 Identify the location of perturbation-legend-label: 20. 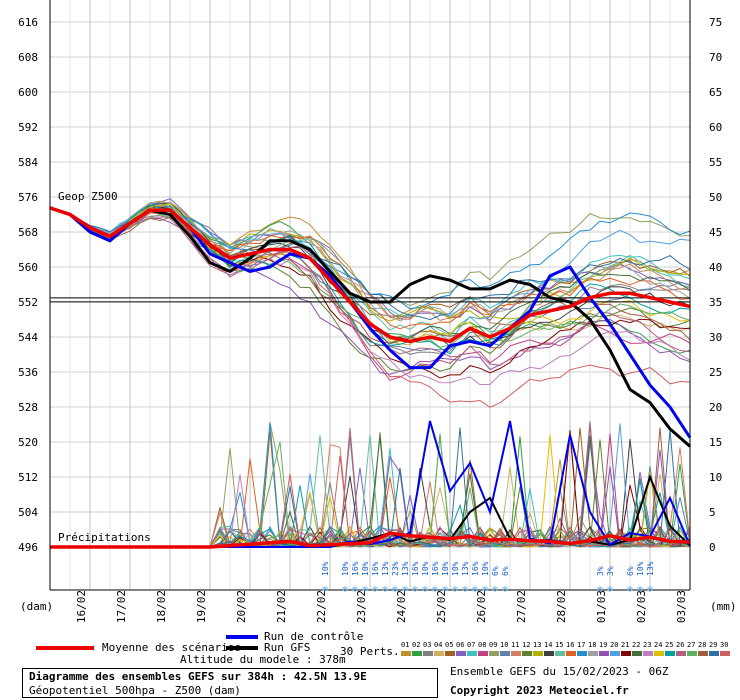
(614, 645).